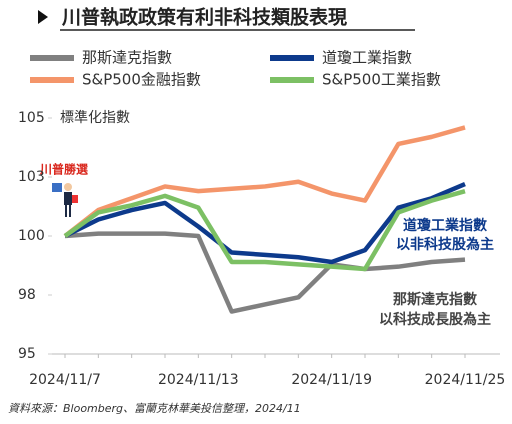  Describe the element at coordinates (127, 58) in the screenshot. I see `legend-label: 那斯達克指數` at that location.